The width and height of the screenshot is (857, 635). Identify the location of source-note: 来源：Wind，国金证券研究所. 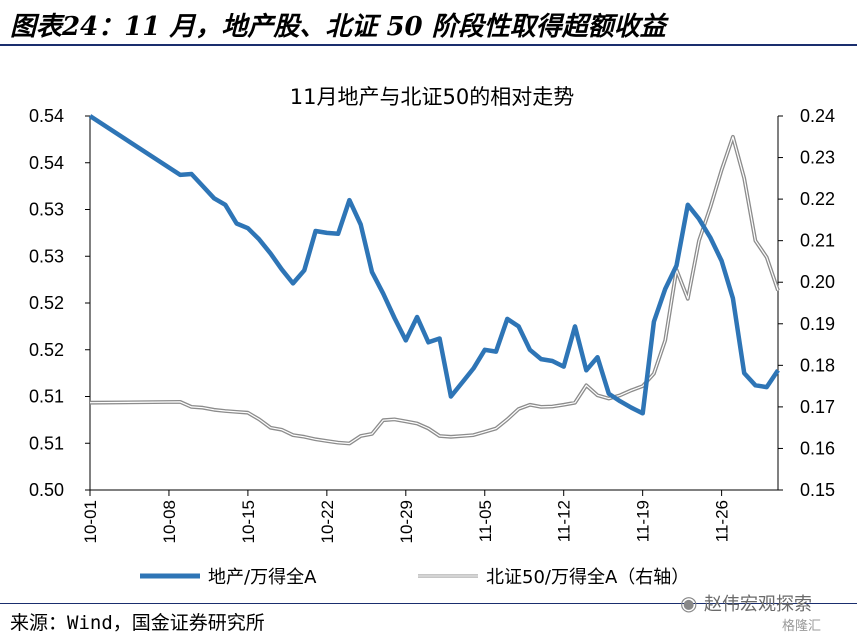
(137, 623).